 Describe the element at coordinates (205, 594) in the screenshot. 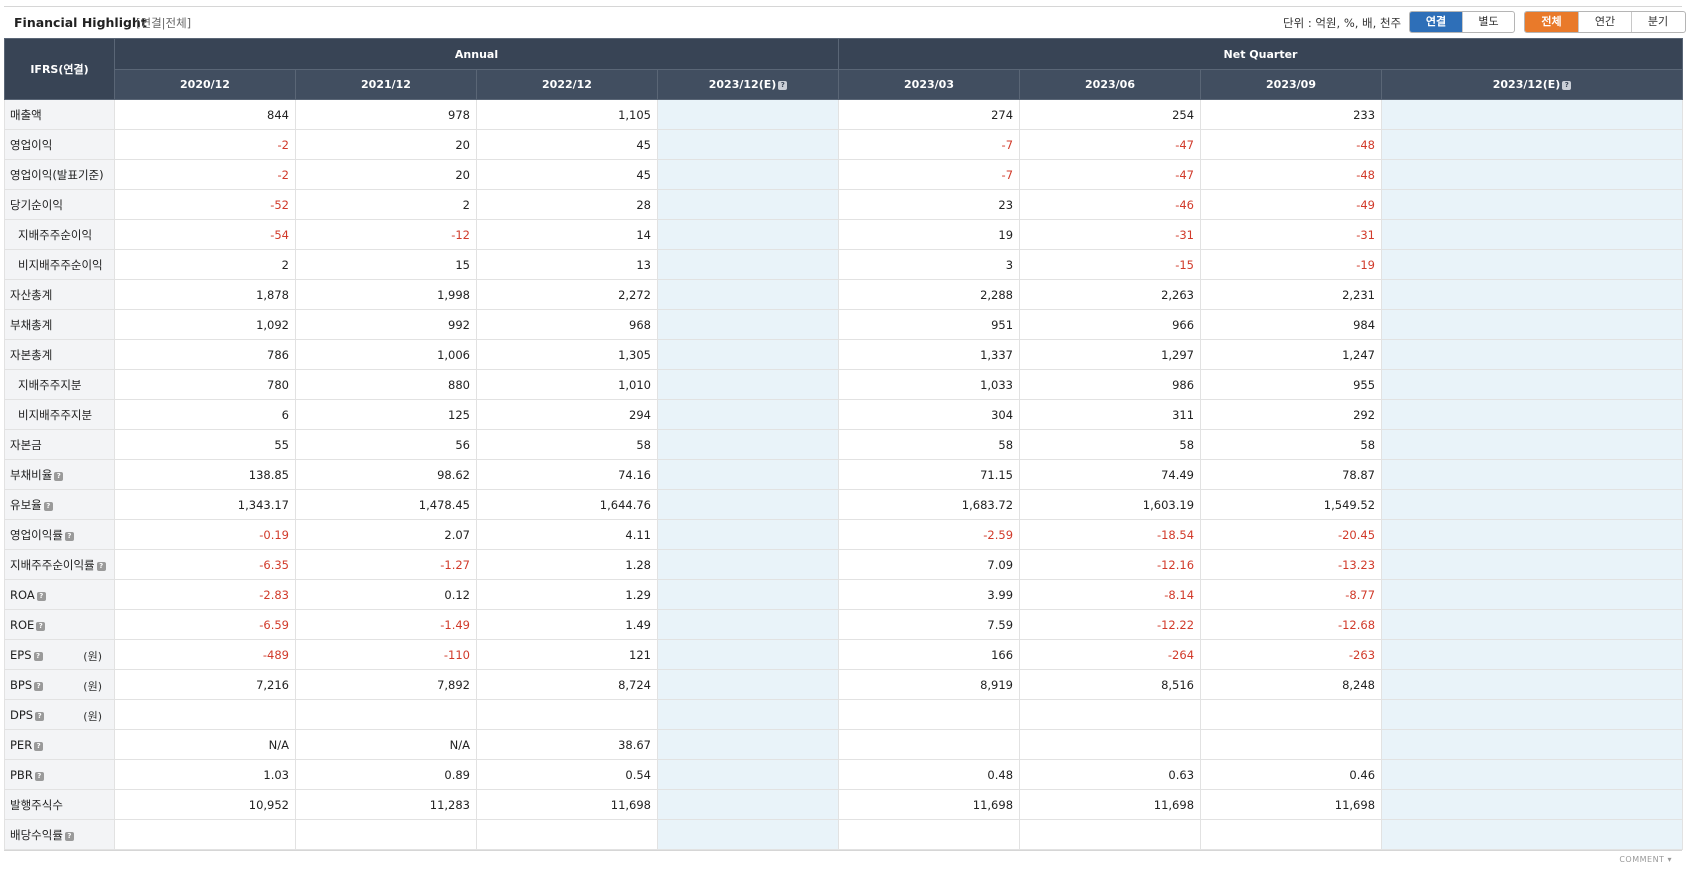

I see `value-cell: -2.83` at that location.